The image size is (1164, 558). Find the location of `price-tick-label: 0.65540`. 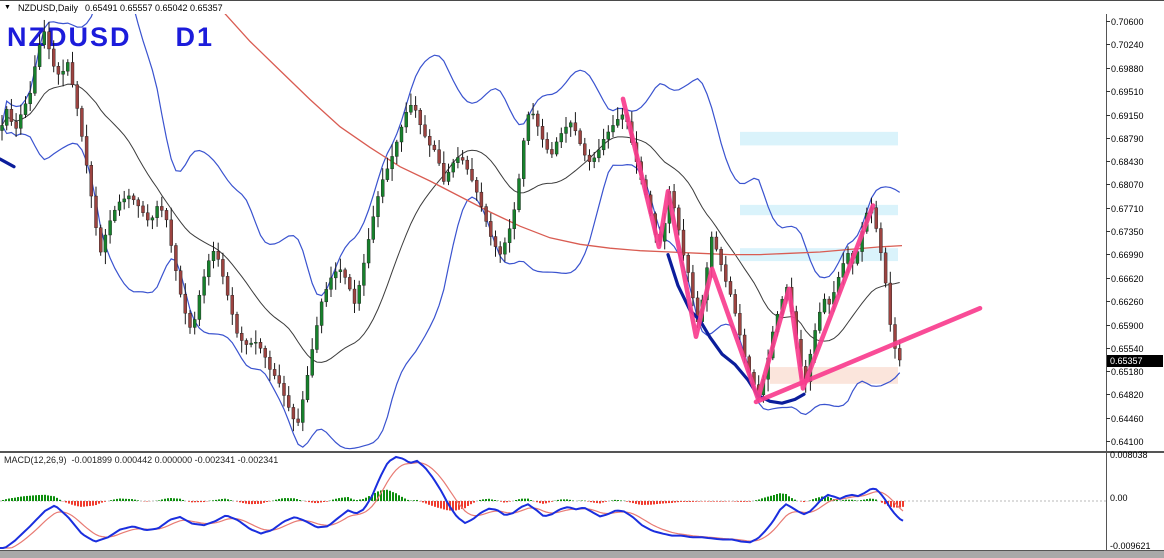

price-tick-label: 0.65540 is located at coordinates (1125, 348).